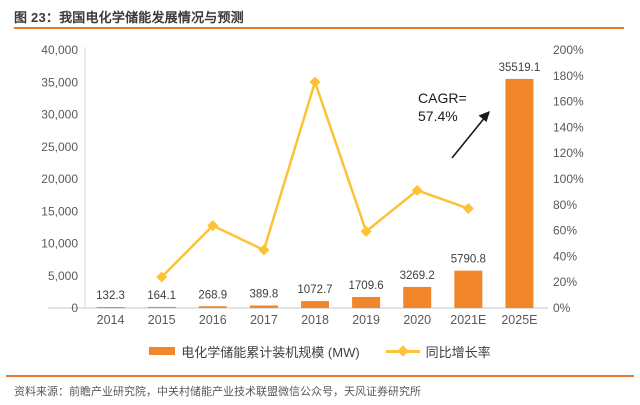  I want to click on svg-text: 160%, so click(568, 102).